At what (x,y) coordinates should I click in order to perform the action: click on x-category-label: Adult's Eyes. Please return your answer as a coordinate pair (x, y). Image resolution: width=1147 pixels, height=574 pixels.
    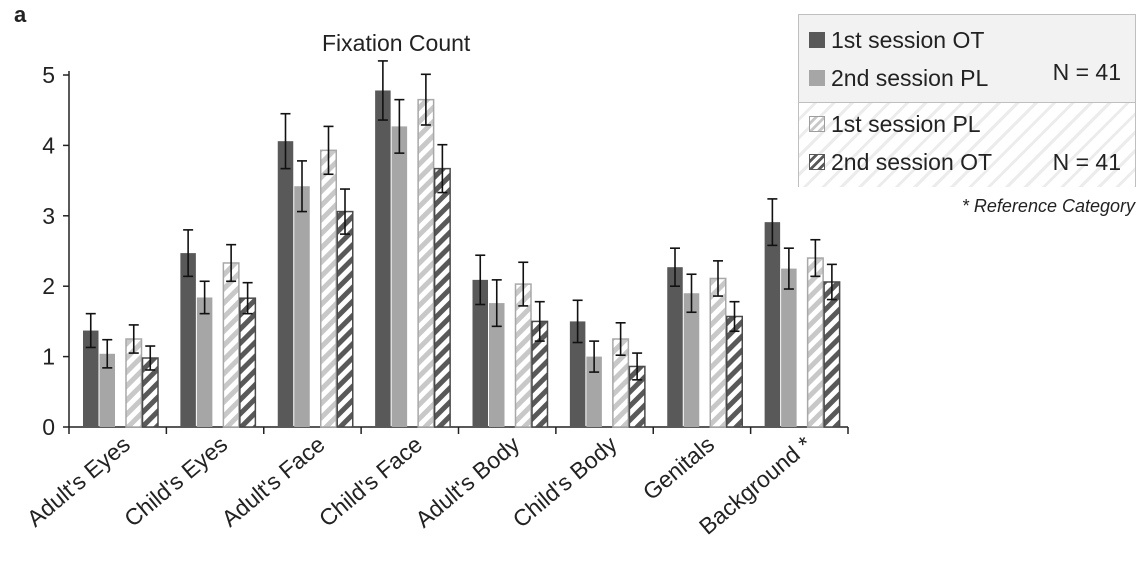
    Looking at the image, I should click on (78, 481).